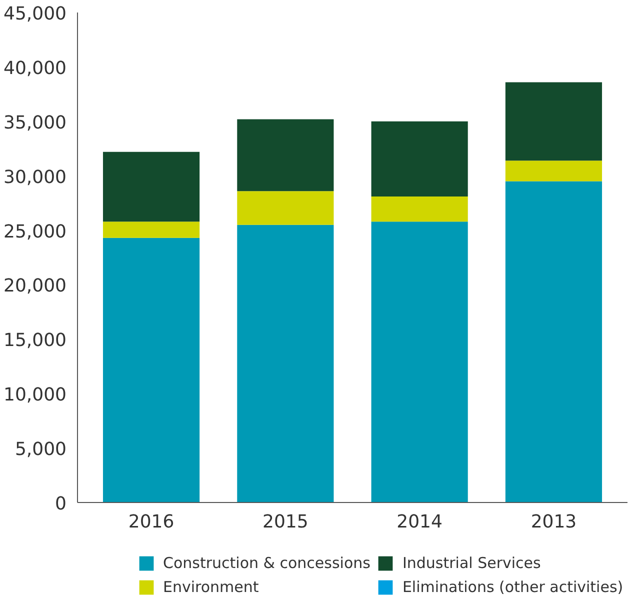 The height and width of the screenshot is (610, 639). Describe the element at coordinates (35, 341) in the screenshot. I see `y-tick-label: 15,000` at that location.